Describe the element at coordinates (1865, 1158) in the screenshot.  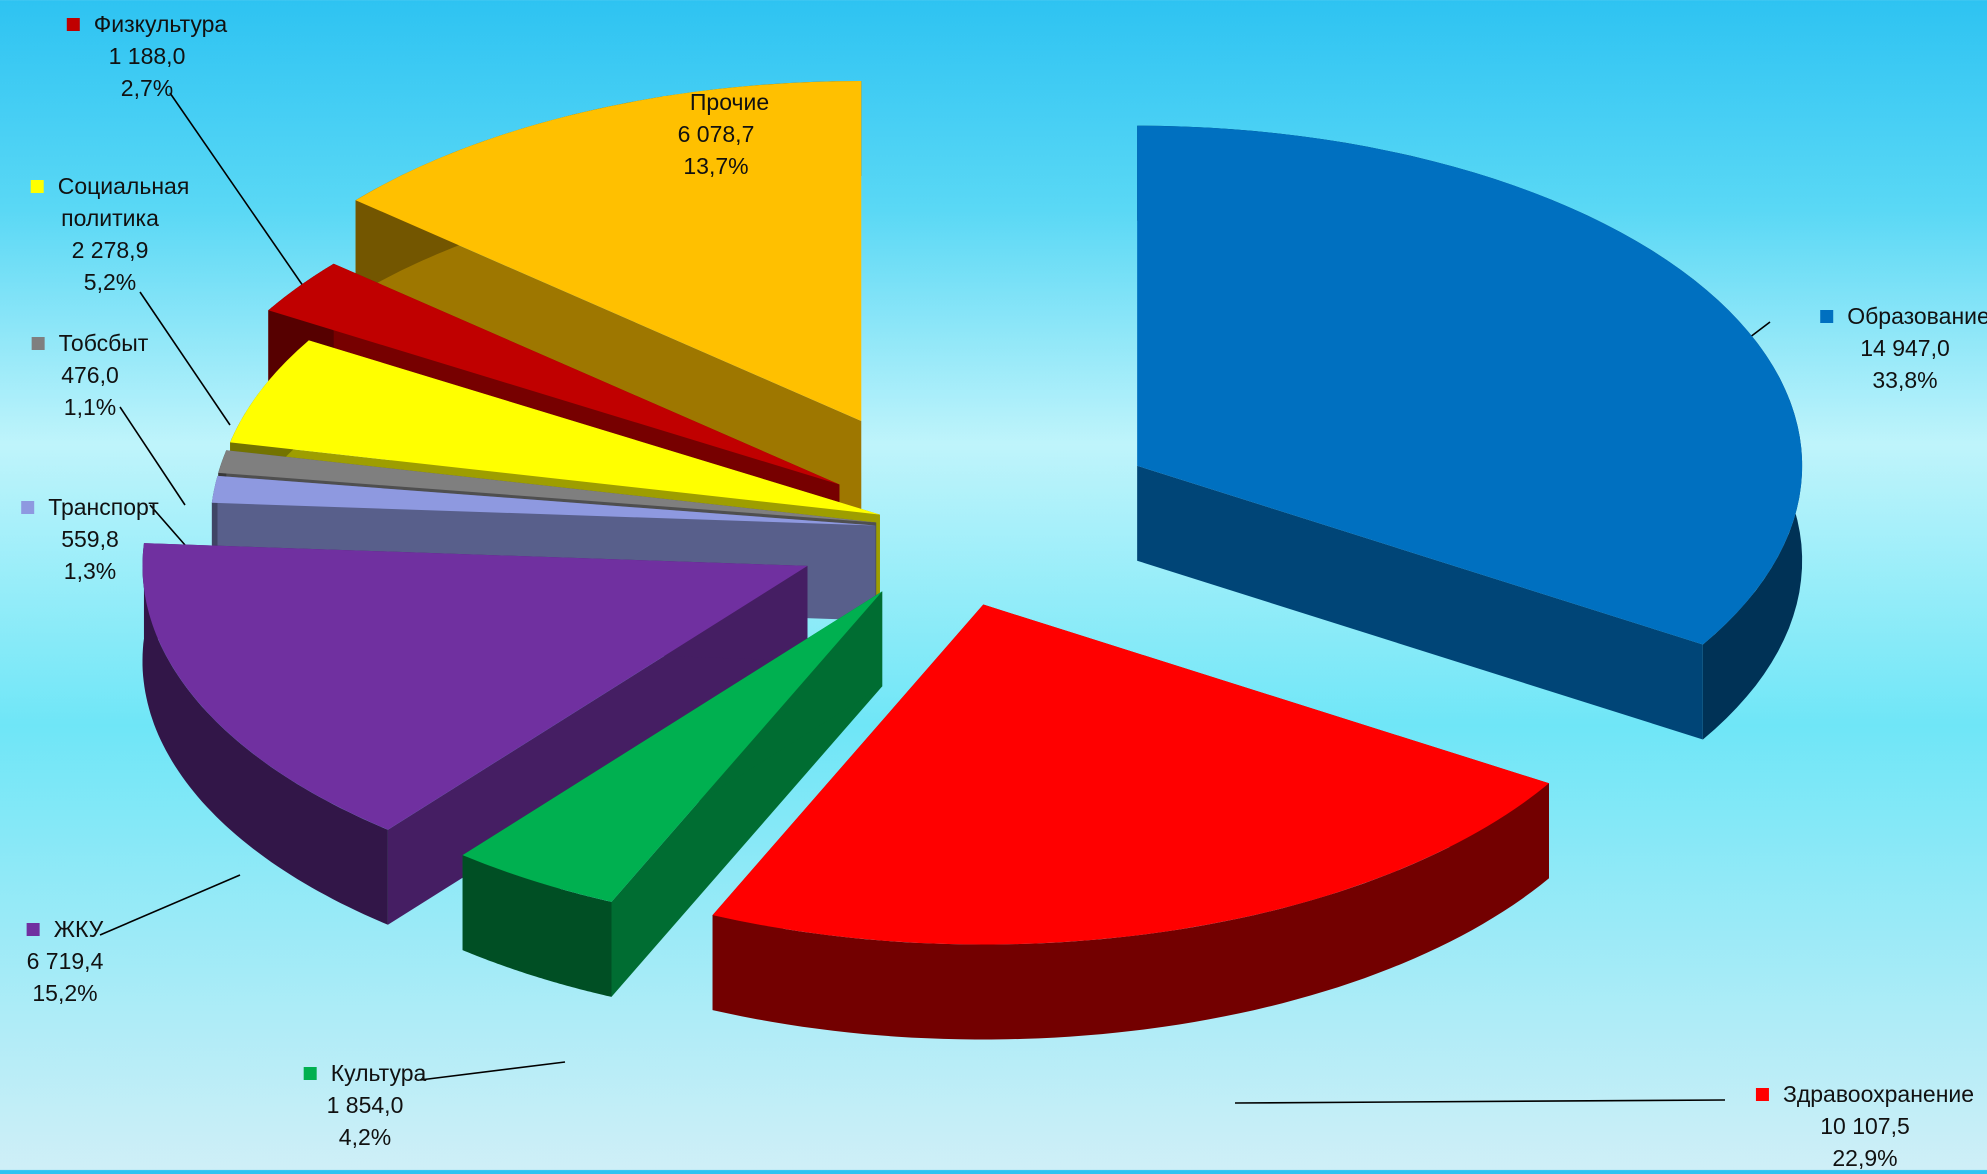
I see `slice-percent: 22,9%` at that location.